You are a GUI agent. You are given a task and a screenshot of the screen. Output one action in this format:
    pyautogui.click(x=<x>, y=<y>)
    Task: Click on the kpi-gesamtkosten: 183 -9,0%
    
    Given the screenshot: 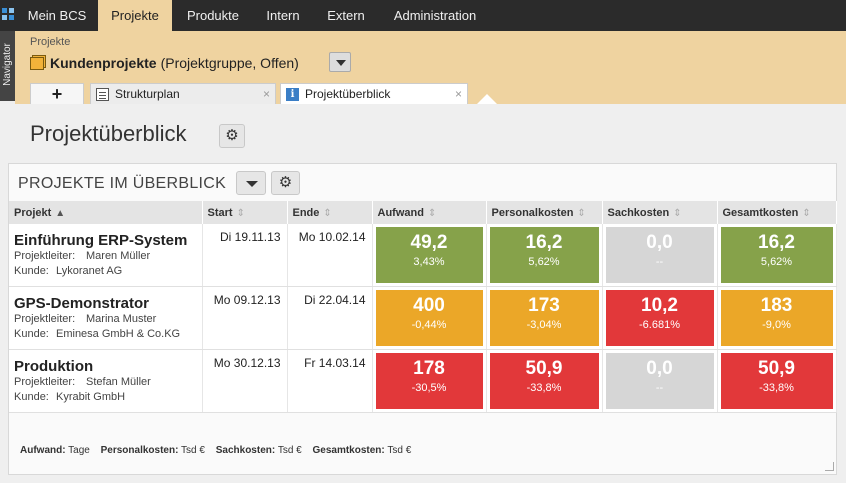 What is the action you would take?
    pyautogui.click(x=776, y=318)
    